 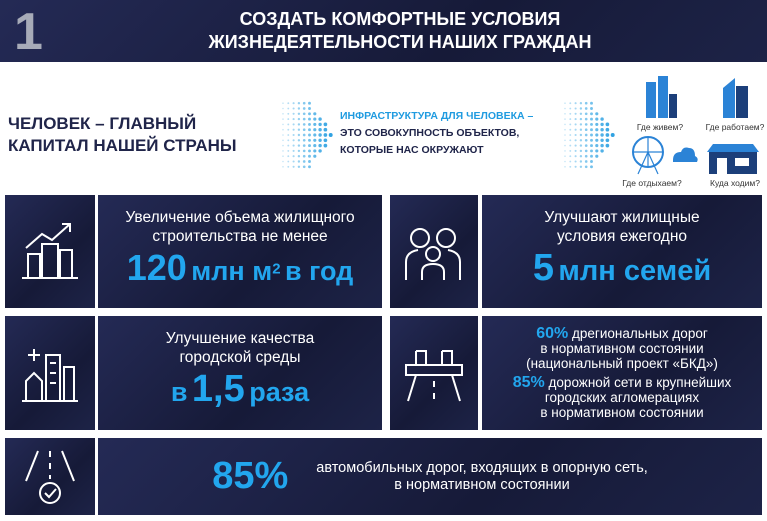 I want to click on definition-line: ЭТО СОВОКУПНОСТЬ ОБЪЕКТОВ,, so click(x=430, y=133).